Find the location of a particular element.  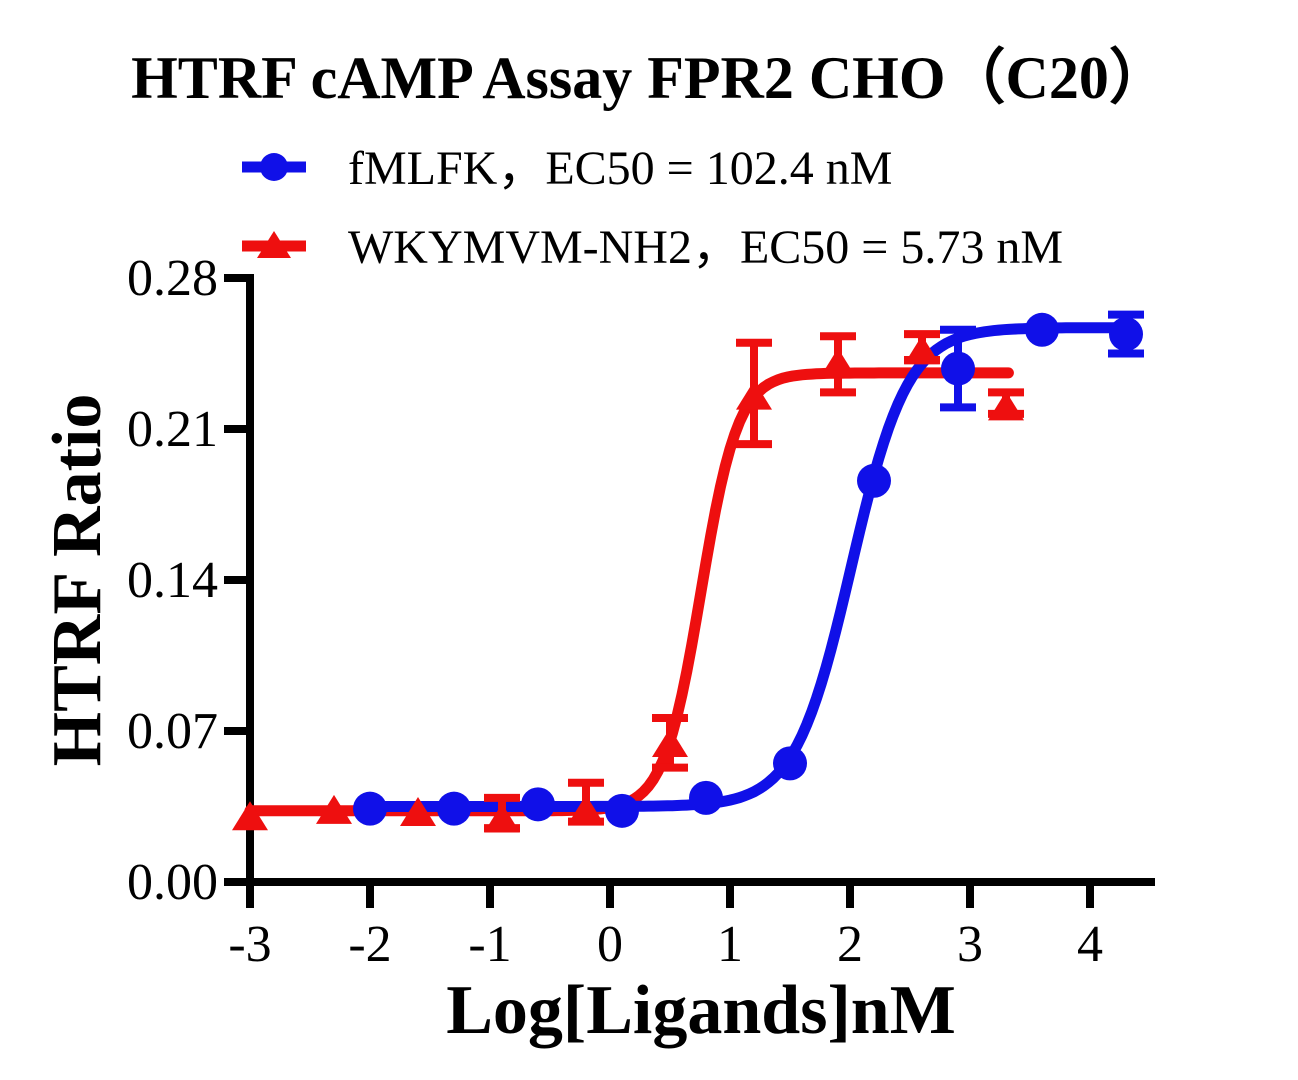

x-tick-label: 1 is located at coordinates (730, 944).